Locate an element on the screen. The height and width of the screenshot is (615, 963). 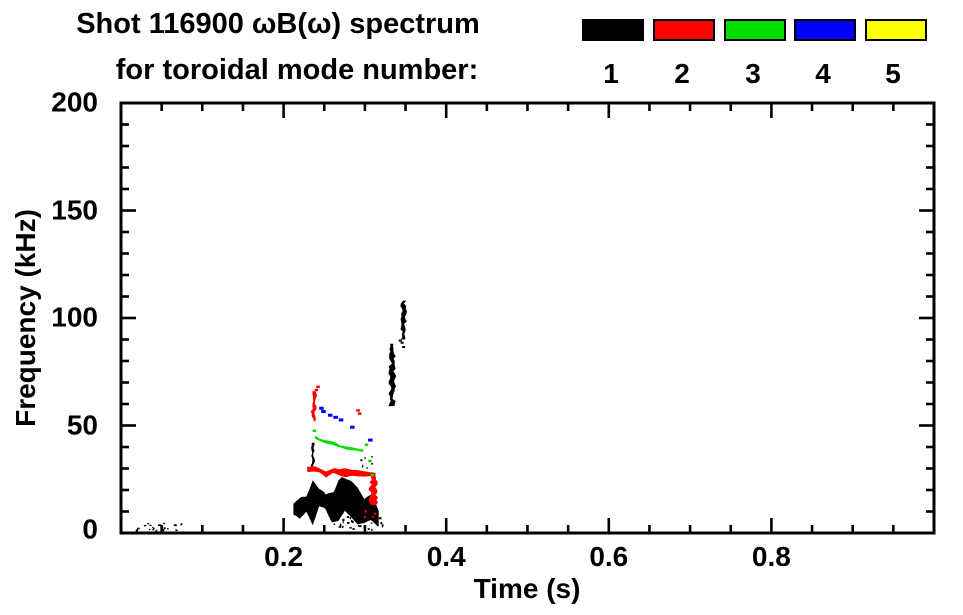
legend-label-mode-4: 4 is located at coordinates (823, 73).